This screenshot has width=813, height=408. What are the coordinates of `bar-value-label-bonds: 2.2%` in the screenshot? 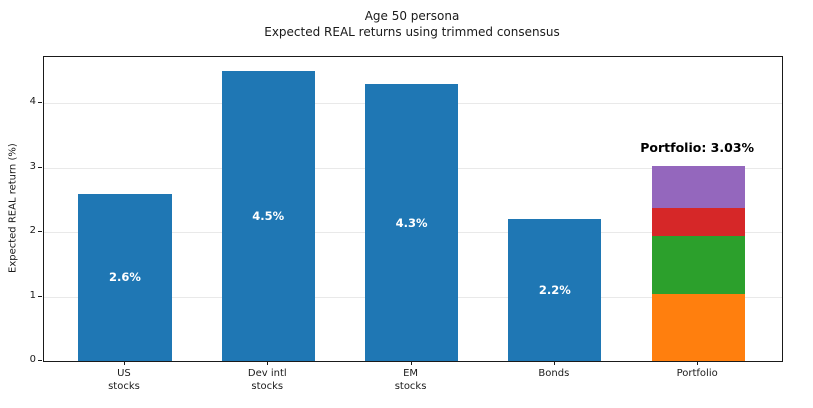 It's located at (554, 290).